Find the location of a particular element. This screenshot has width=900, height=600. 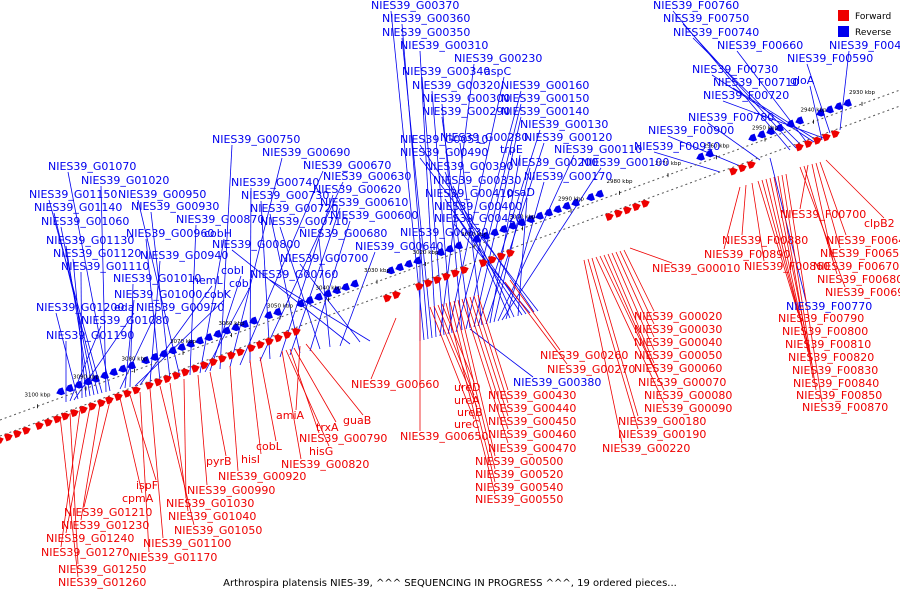

forward-gene-label: NIES39_G00190 is located at coordinates (662, 434).